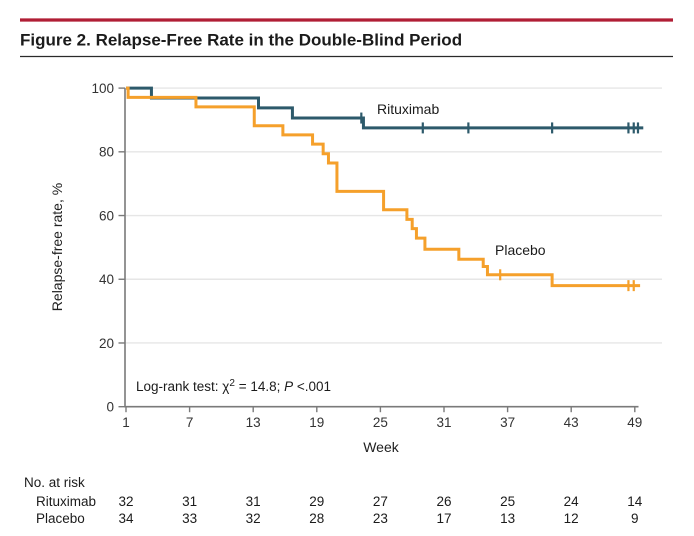 The height and width of the screenshot is (536, 694). I want to click on x-tick-label: 49, so click(634, 422).